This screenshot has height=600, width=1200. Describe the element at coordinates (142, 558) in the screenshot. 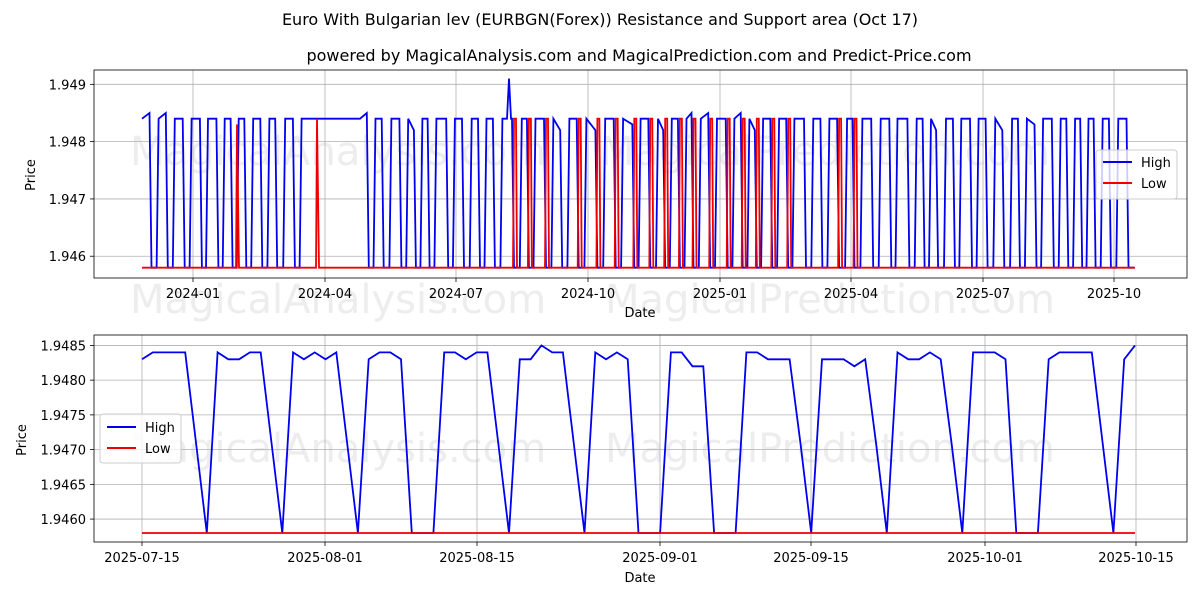

I see `bottom-x-tick-label: 2025-07-15` at that location.